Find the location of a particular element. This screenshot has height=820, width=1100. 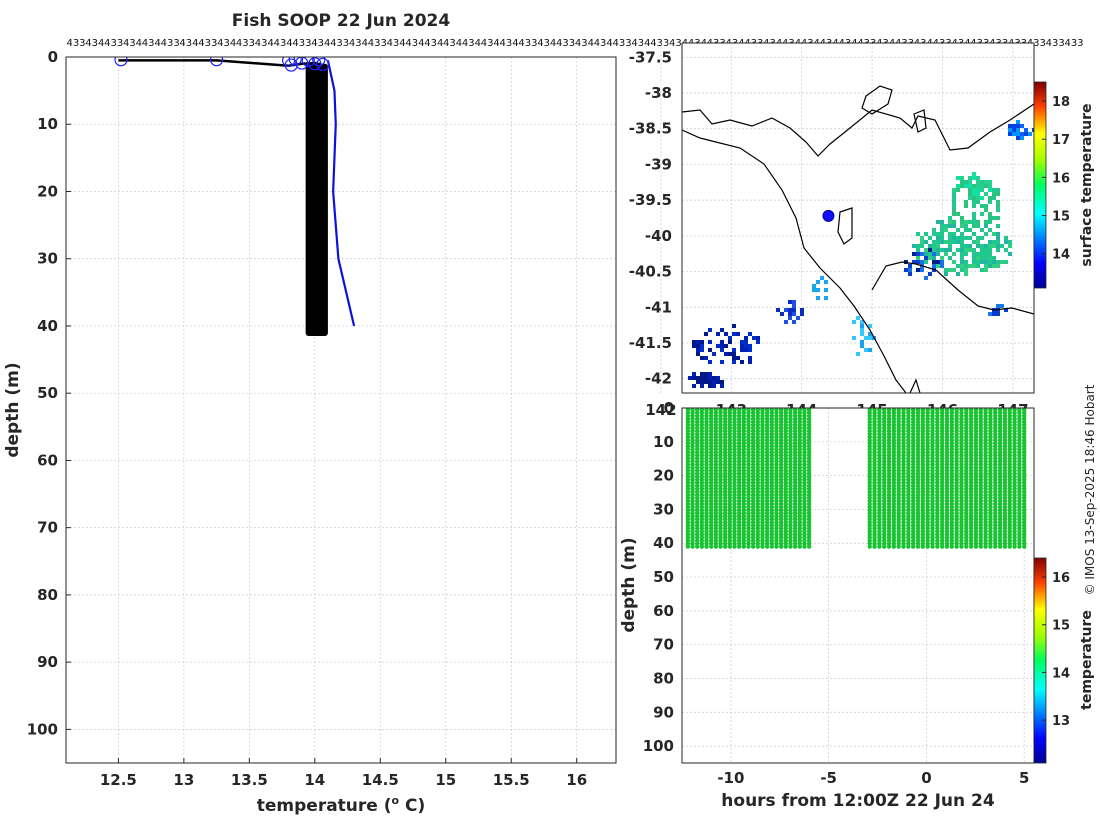

top-label: 433 is located at coordinates (245, 43).